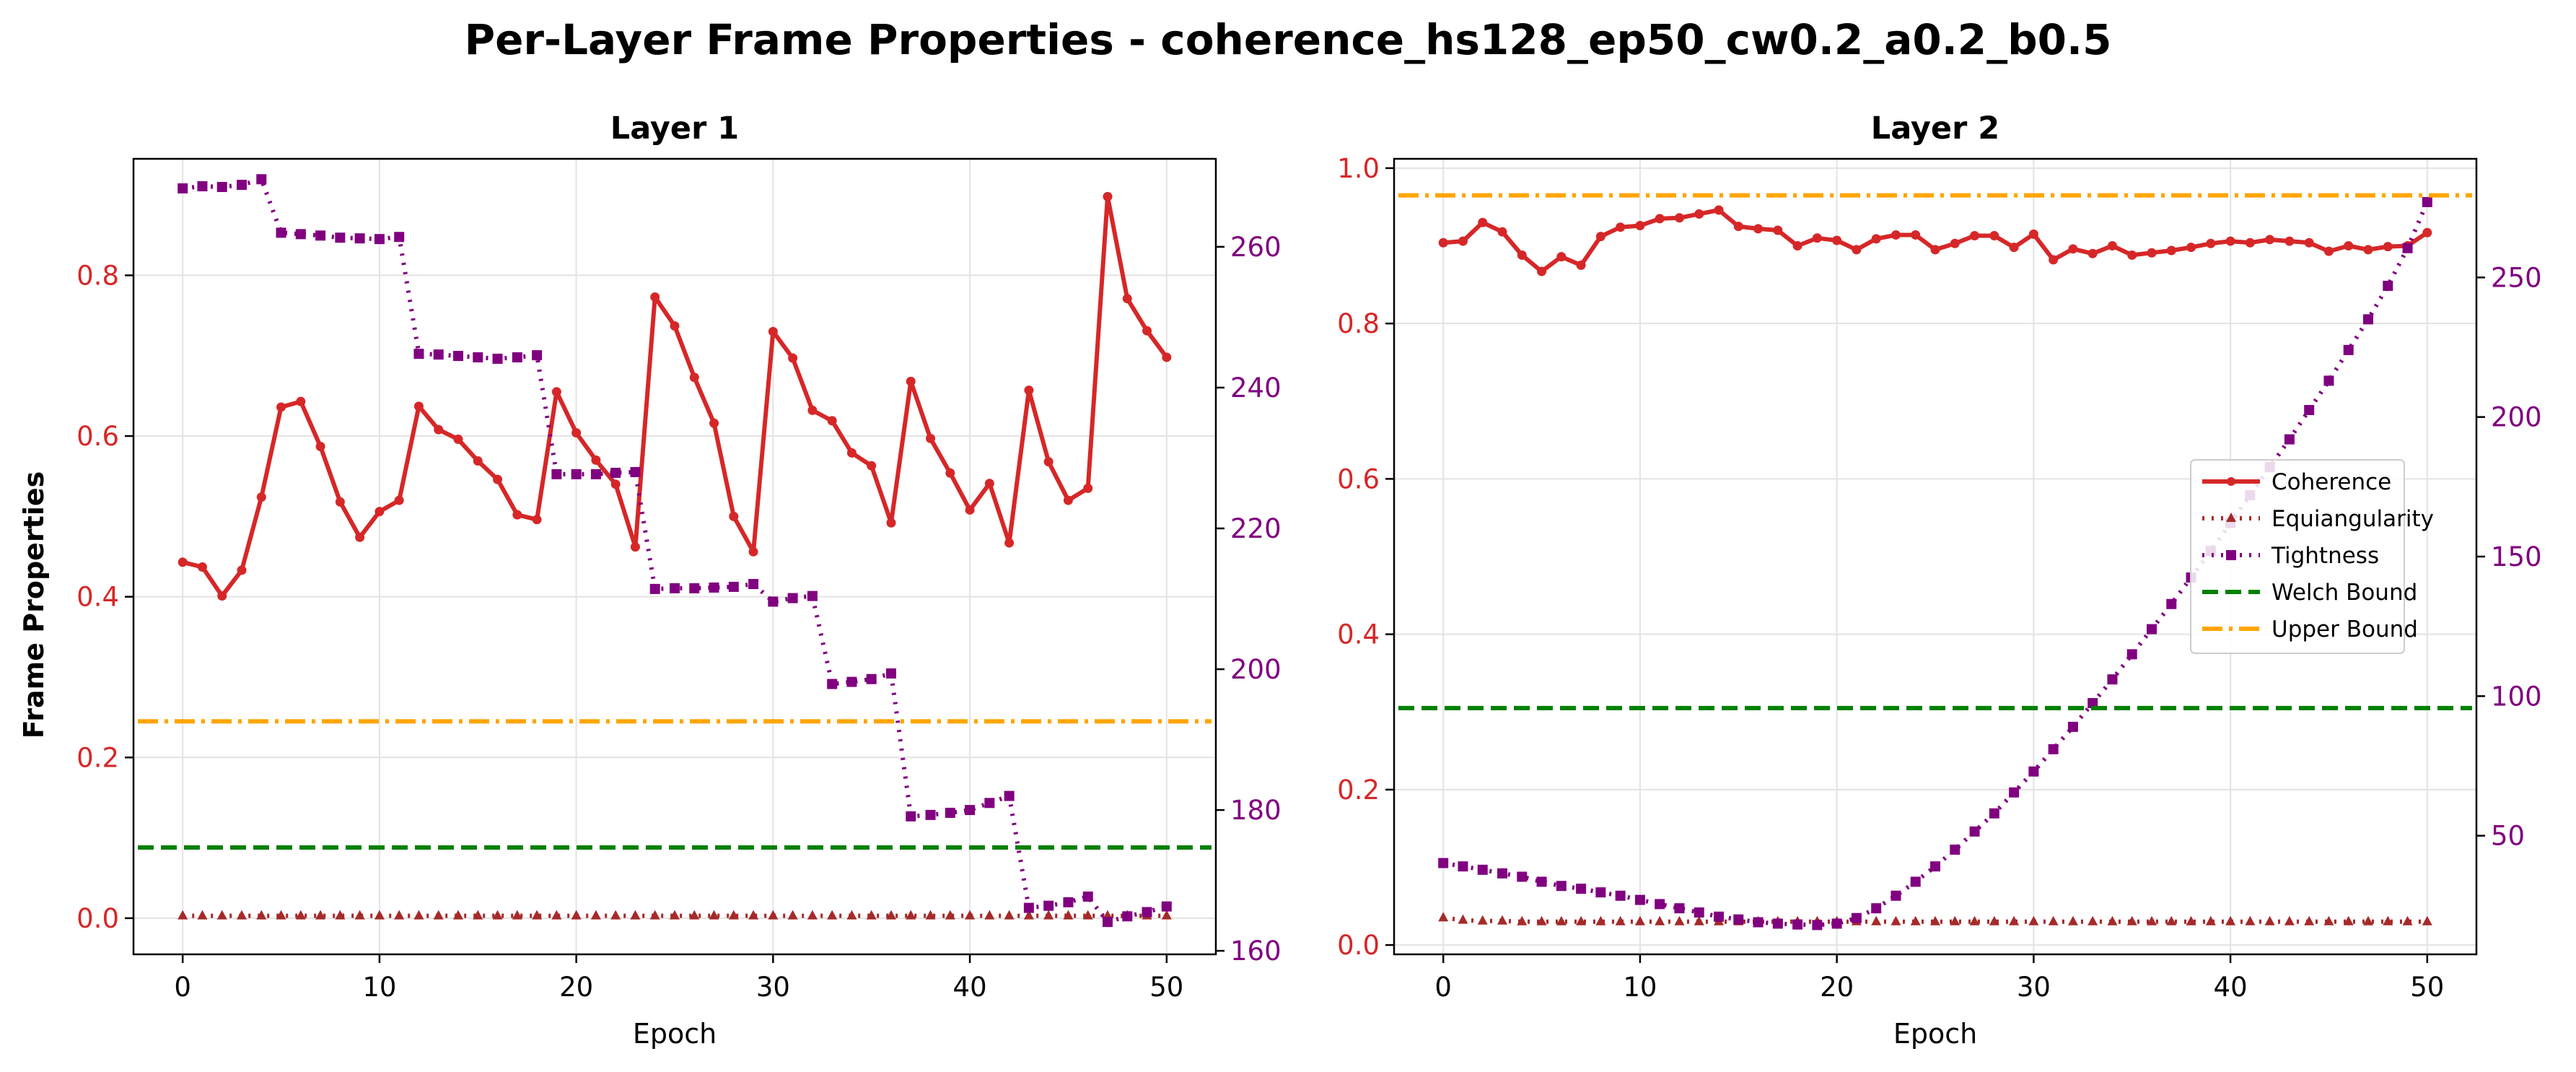  I want to click on layer-1-right-tick-label: 200, so click(1256, 669).